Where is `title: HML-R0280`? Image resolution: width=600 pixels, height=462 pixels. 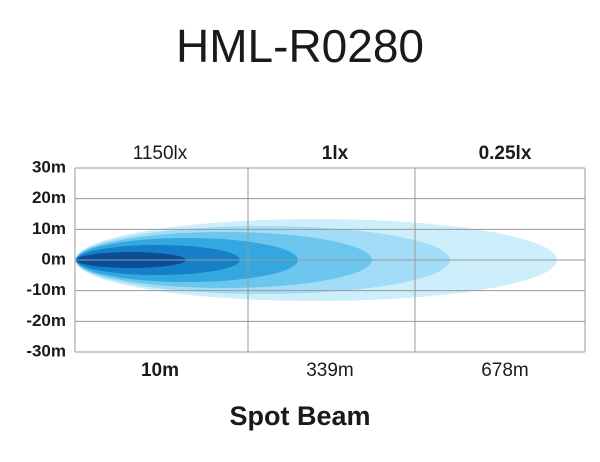 title: HML-R0280 is located at coordinates (300, 46).